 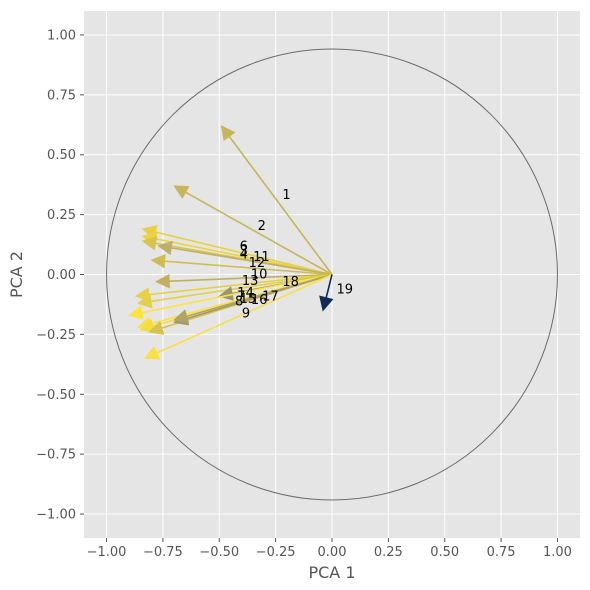 What do you see at coordinates (345, 289) in the screenshot?
I see `vector-label: 19` at bounding box center [345, 289].